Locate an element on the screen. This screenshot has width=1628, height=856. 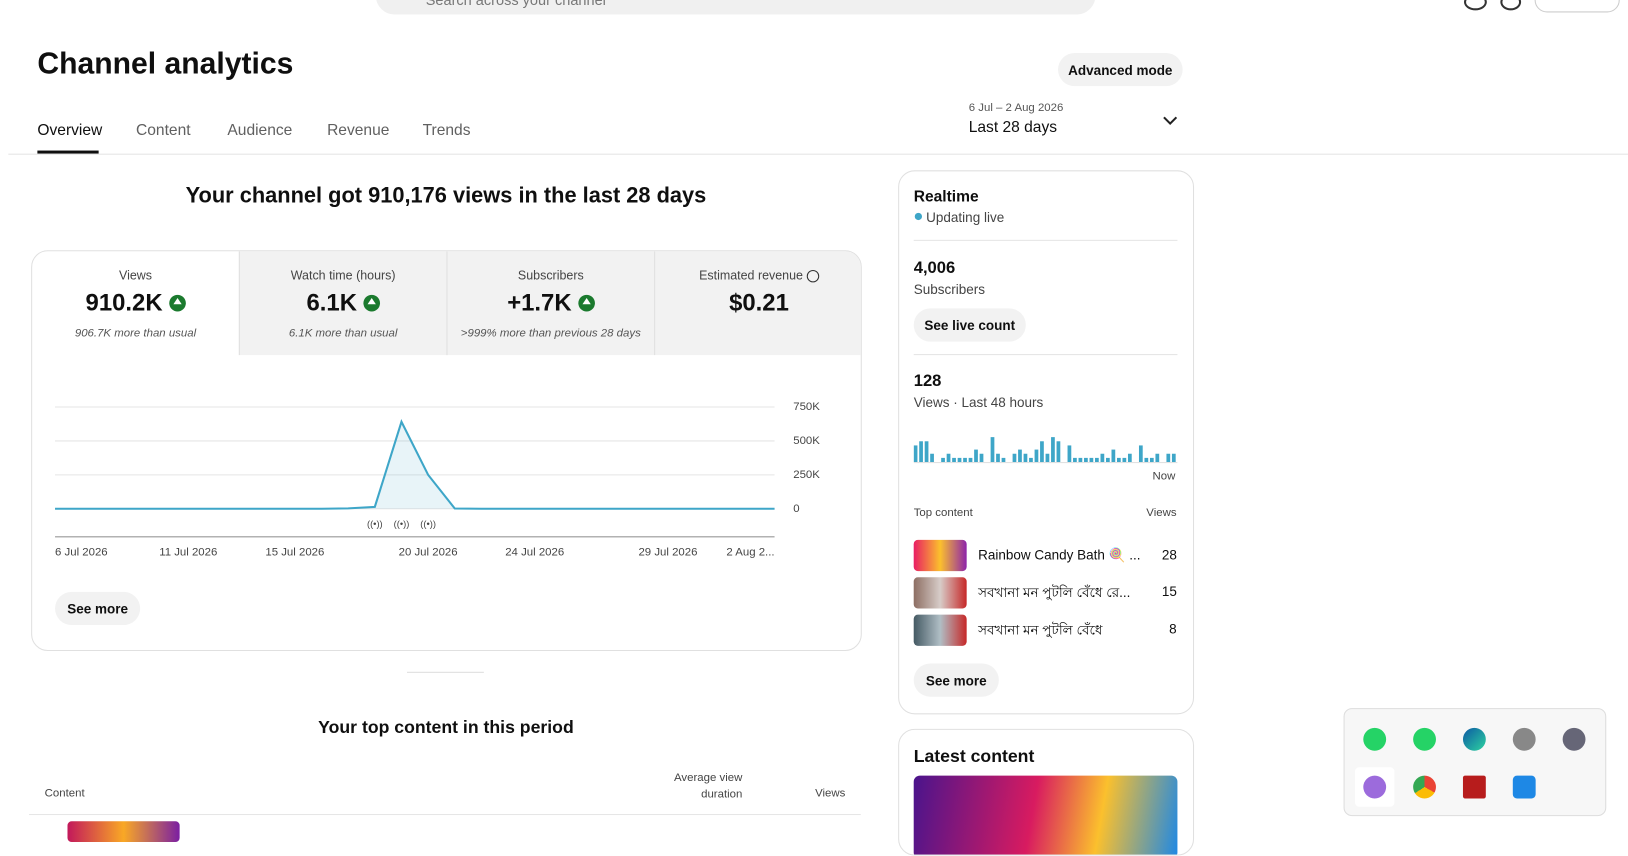
help-icon is located at coordinates (1475, 5).